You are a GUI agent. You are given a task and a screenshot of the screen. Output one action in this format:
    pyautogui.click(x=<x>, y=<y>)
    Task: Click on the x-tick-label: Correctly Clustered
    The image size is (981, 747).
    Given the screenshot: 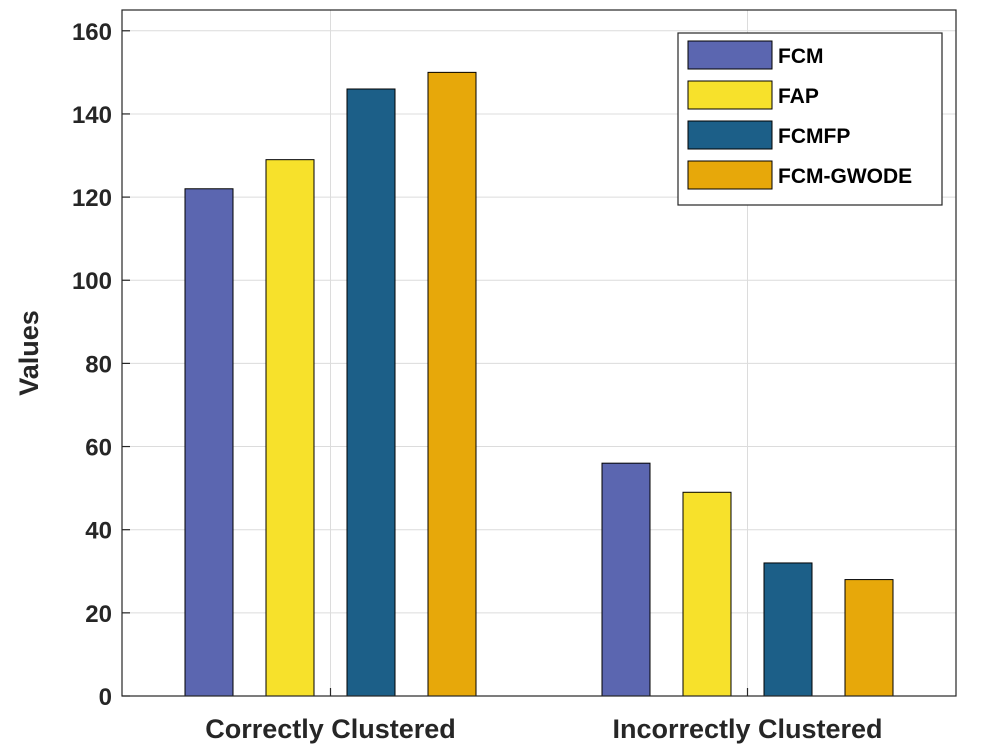 What is the action you would take?
    pyautogui.click(x=330, y=729)
    